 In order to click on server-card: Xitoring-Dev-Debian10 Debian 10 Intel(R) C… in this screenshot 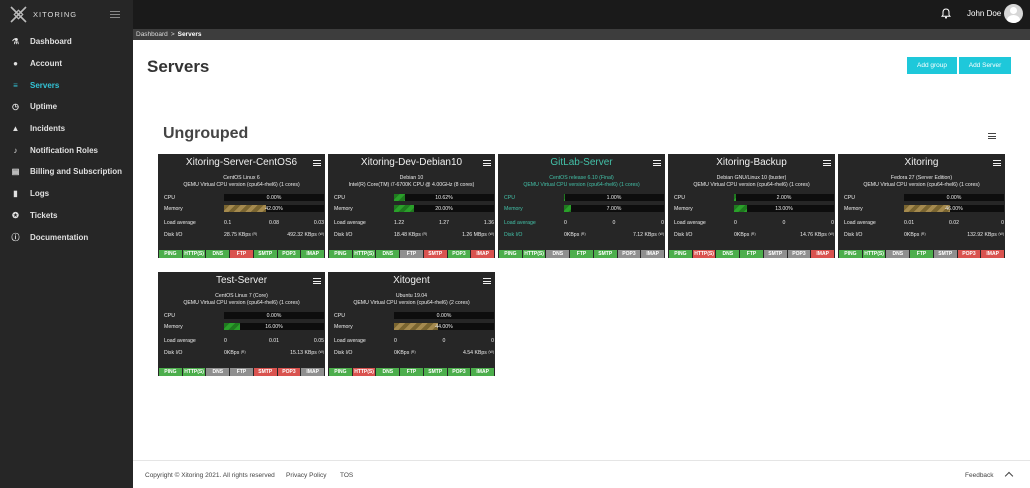, I will do `click(411, 206)`.